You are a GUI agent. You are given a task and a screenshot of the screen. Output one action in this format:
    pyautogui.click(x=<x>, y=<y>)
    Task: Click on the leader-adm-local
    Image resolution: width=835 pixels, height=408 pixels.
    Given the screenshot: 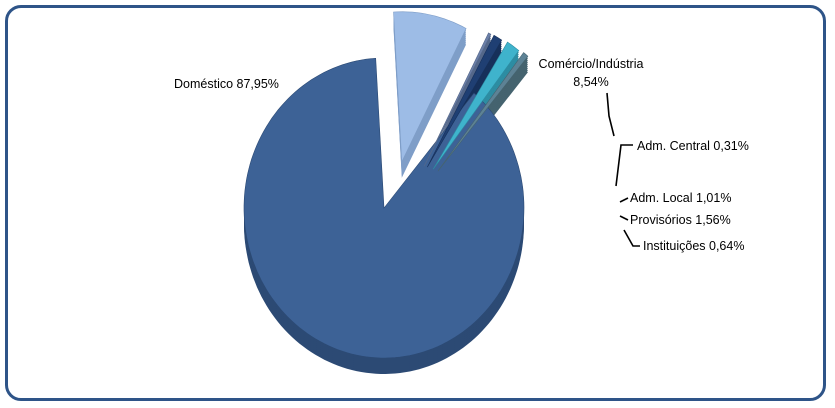 What is the action you would take?
    pyautogui.click(x=624, y=200)
    